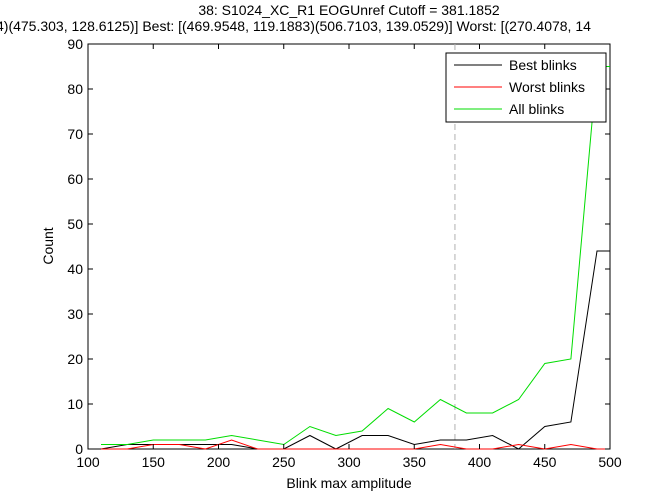 This screenshot has height=504, width=672. Describe the element at coordinates (545, 462) in the screenshot. I see `x-tick-label: 450` at that location.